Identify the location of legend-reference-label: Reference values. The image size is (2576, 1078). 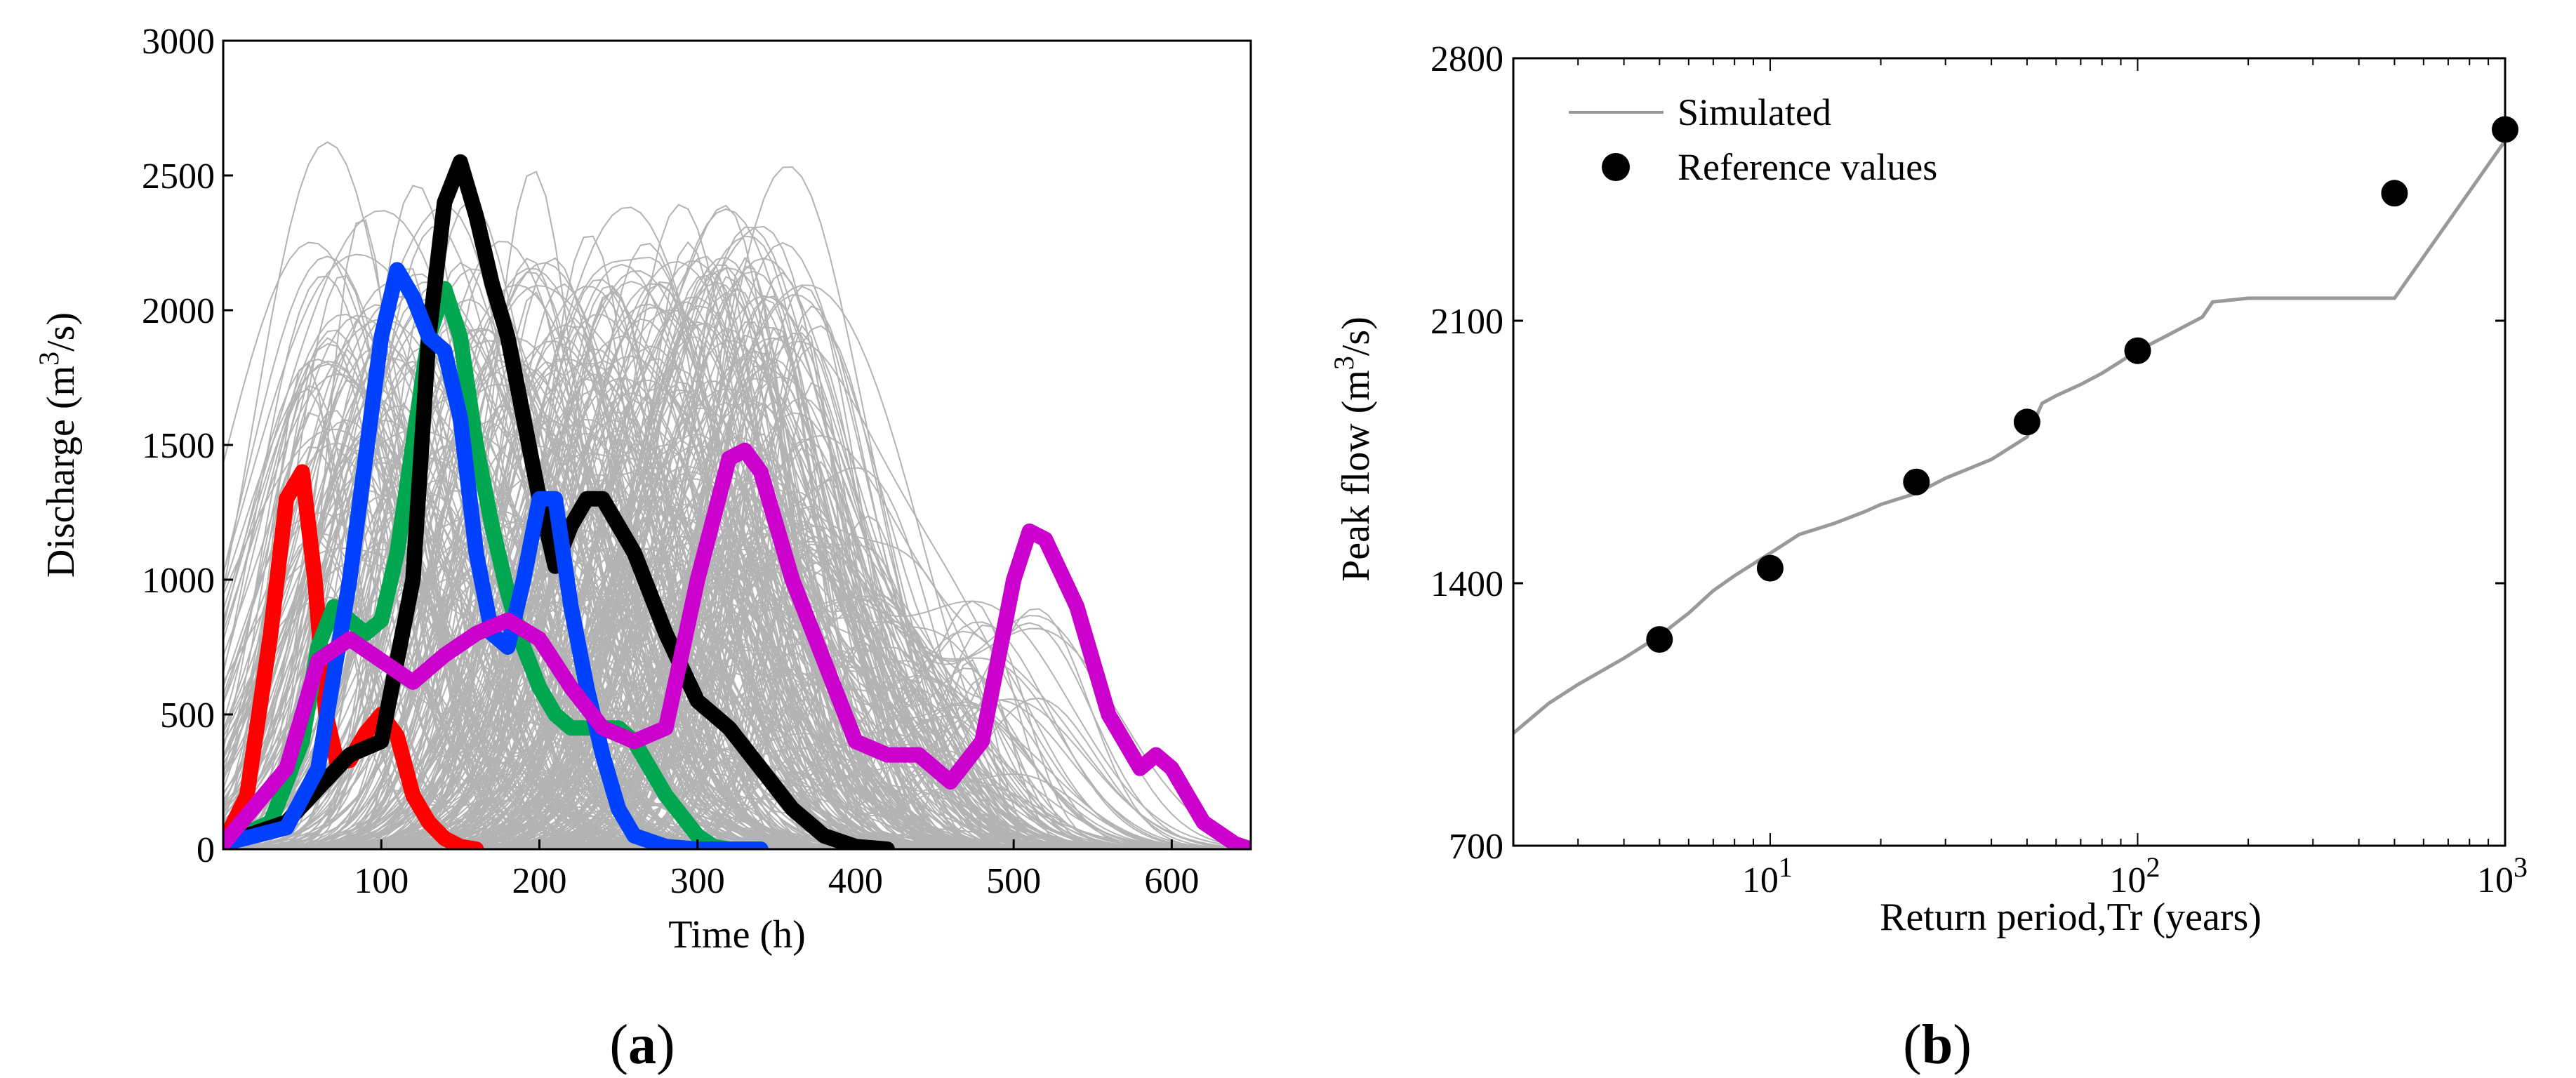
(1808, 167).